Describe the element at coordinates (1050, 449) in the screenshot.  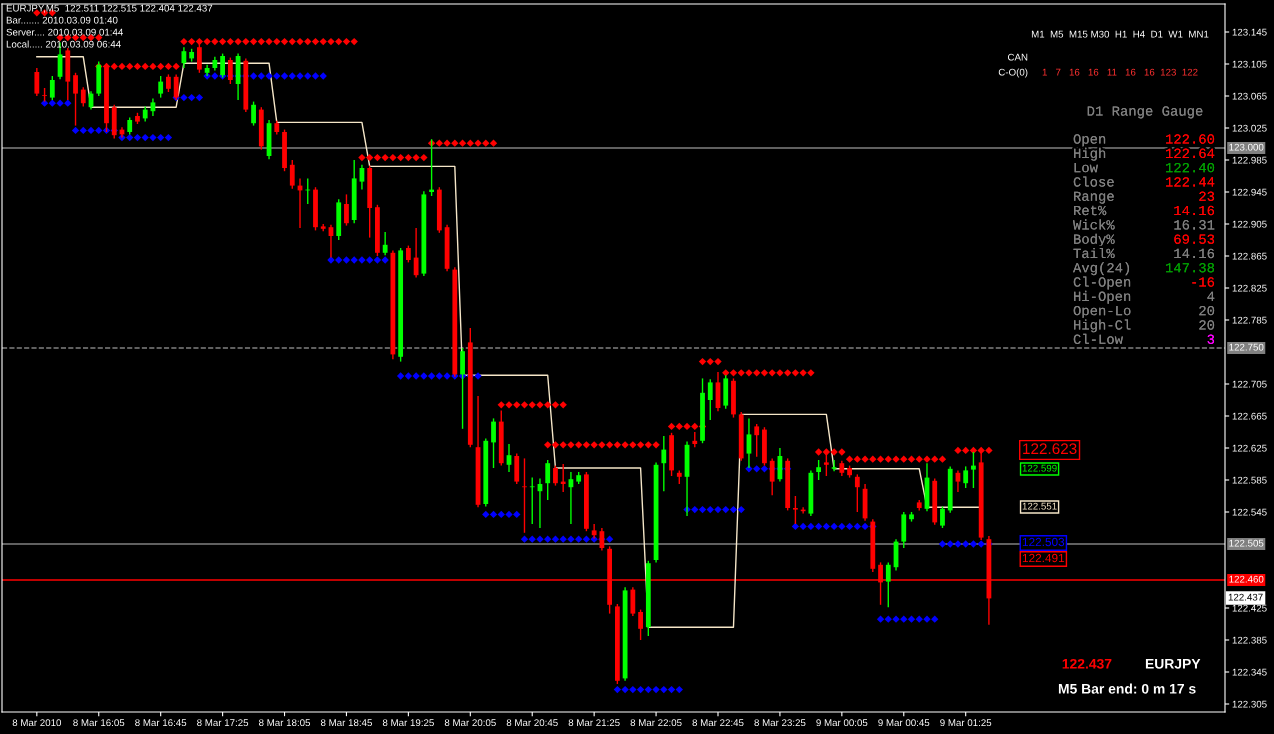
I see `text: 122.623` at that location.